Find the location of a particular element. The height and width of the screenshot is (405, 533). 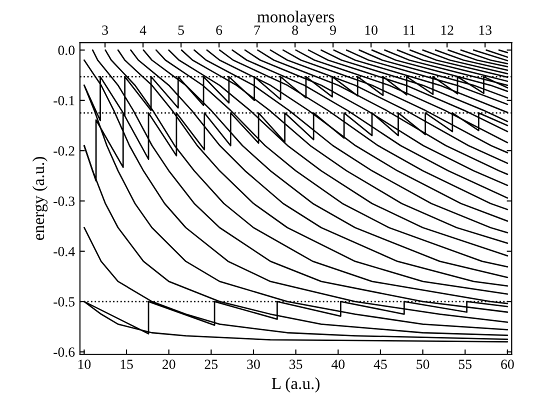

x-tick-label: 15 is located at coordinates (126, 365).